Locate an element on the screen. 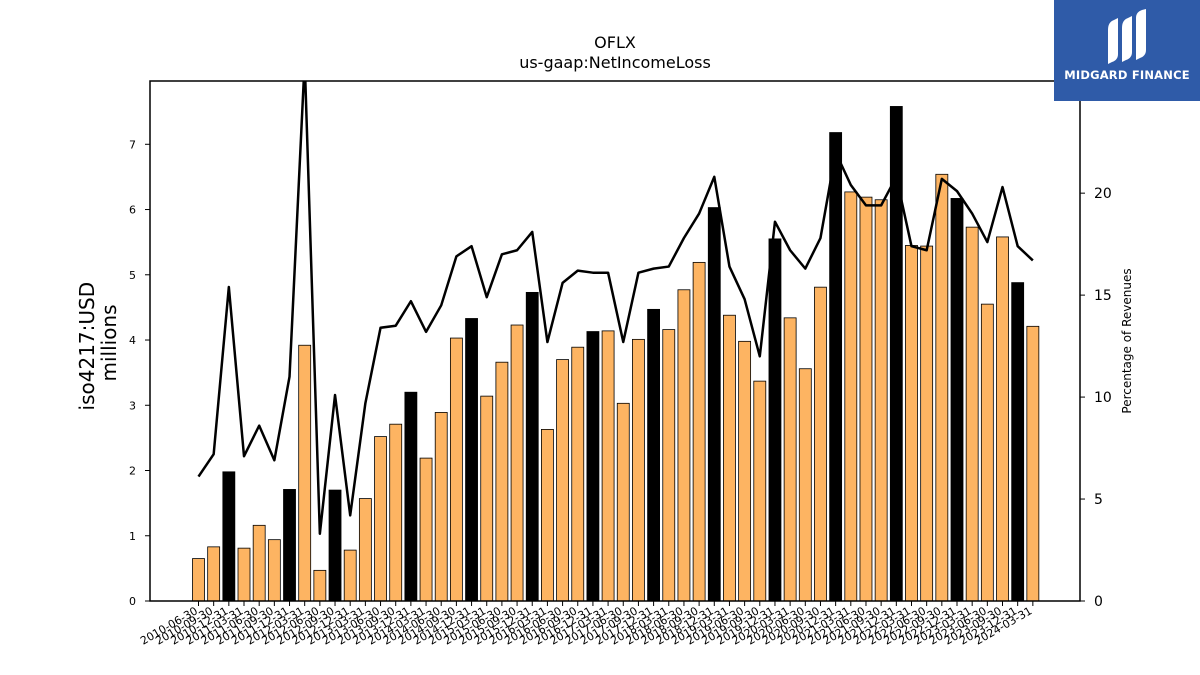  y-axis-label-currency: iso4217:USD is located at coordinates (87, 346).